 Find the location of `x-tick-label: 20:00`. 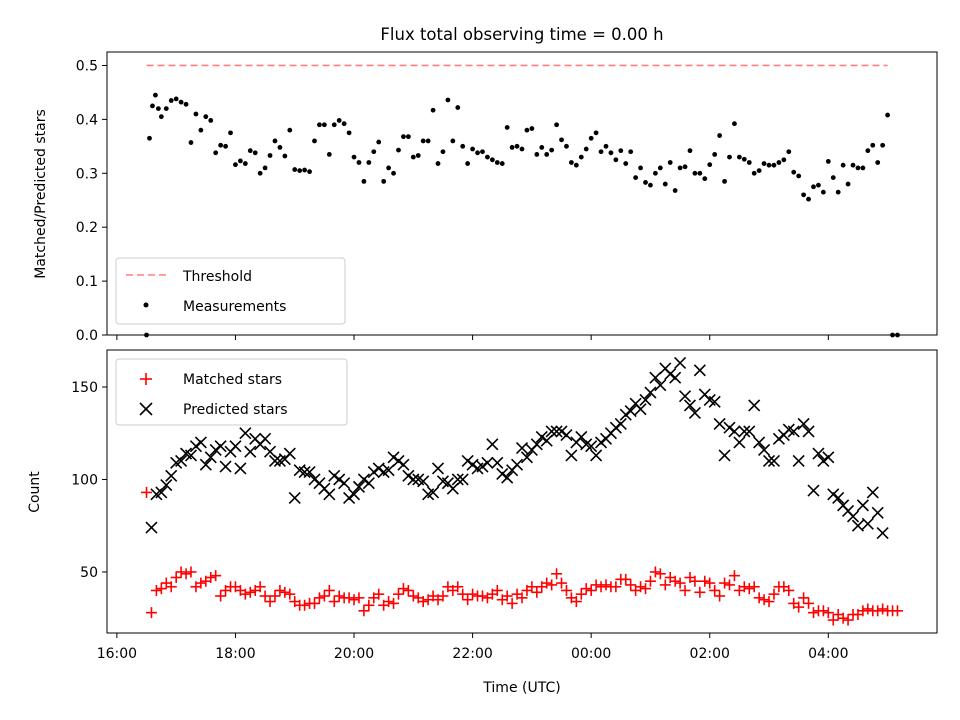

x-tick-label: 20:00 is located at coordinates (354, 654).